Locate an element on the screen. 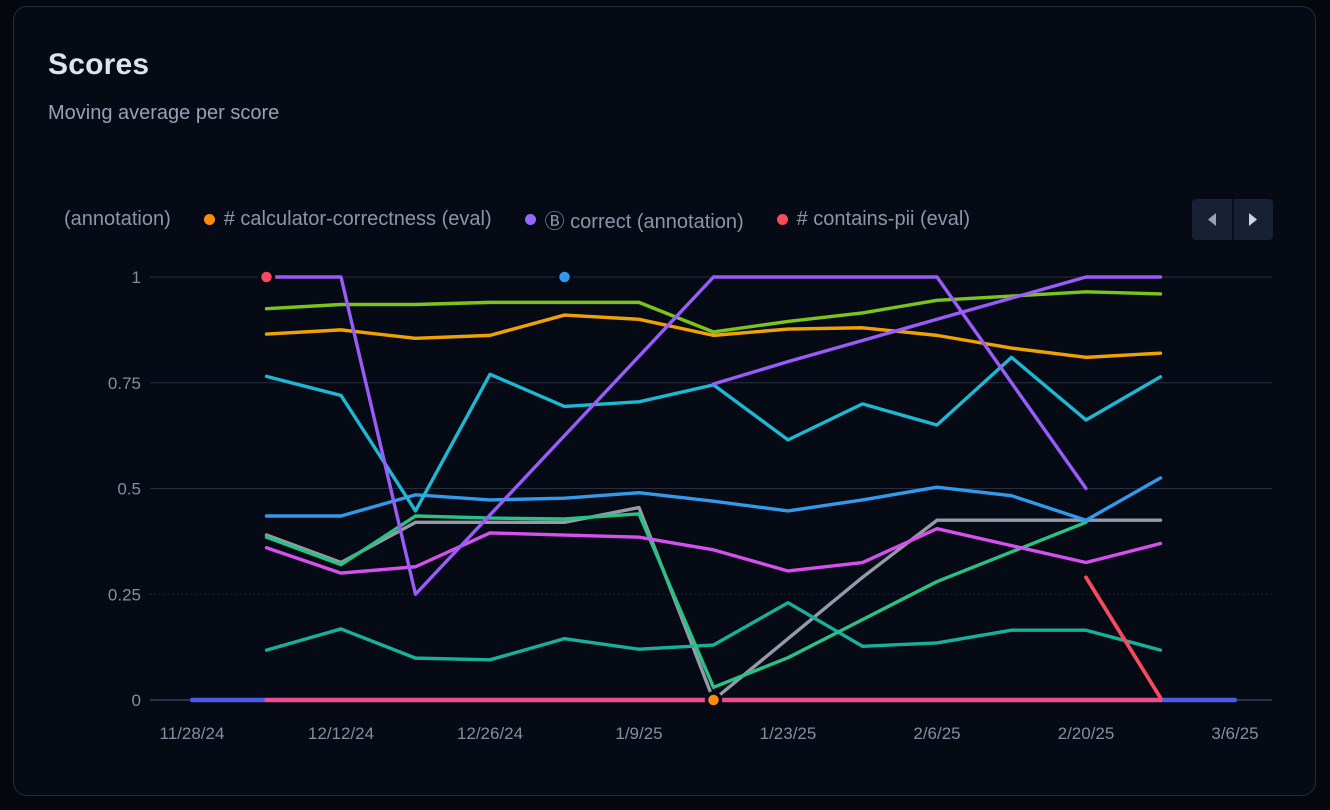 This screenshot has height=810, width=1330. legend-label: # contains-pii (eval) is located at coordinates (883, 218).